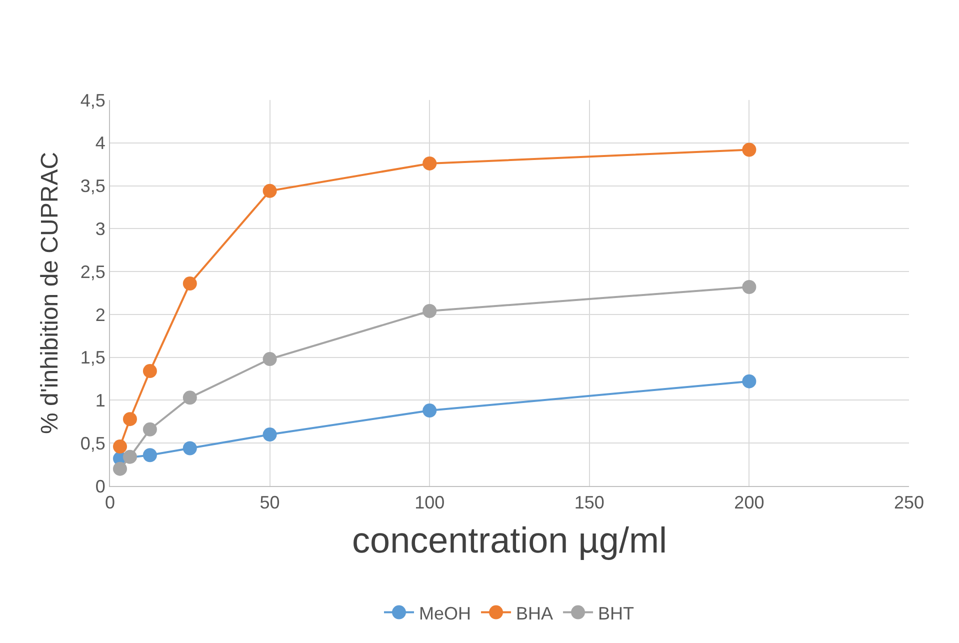  What do you see at coordinates (50, 293) in the screenshot?
I see `y-axis-title: % d'inhibition de CUPRAC` at bounding box center [50, 293].